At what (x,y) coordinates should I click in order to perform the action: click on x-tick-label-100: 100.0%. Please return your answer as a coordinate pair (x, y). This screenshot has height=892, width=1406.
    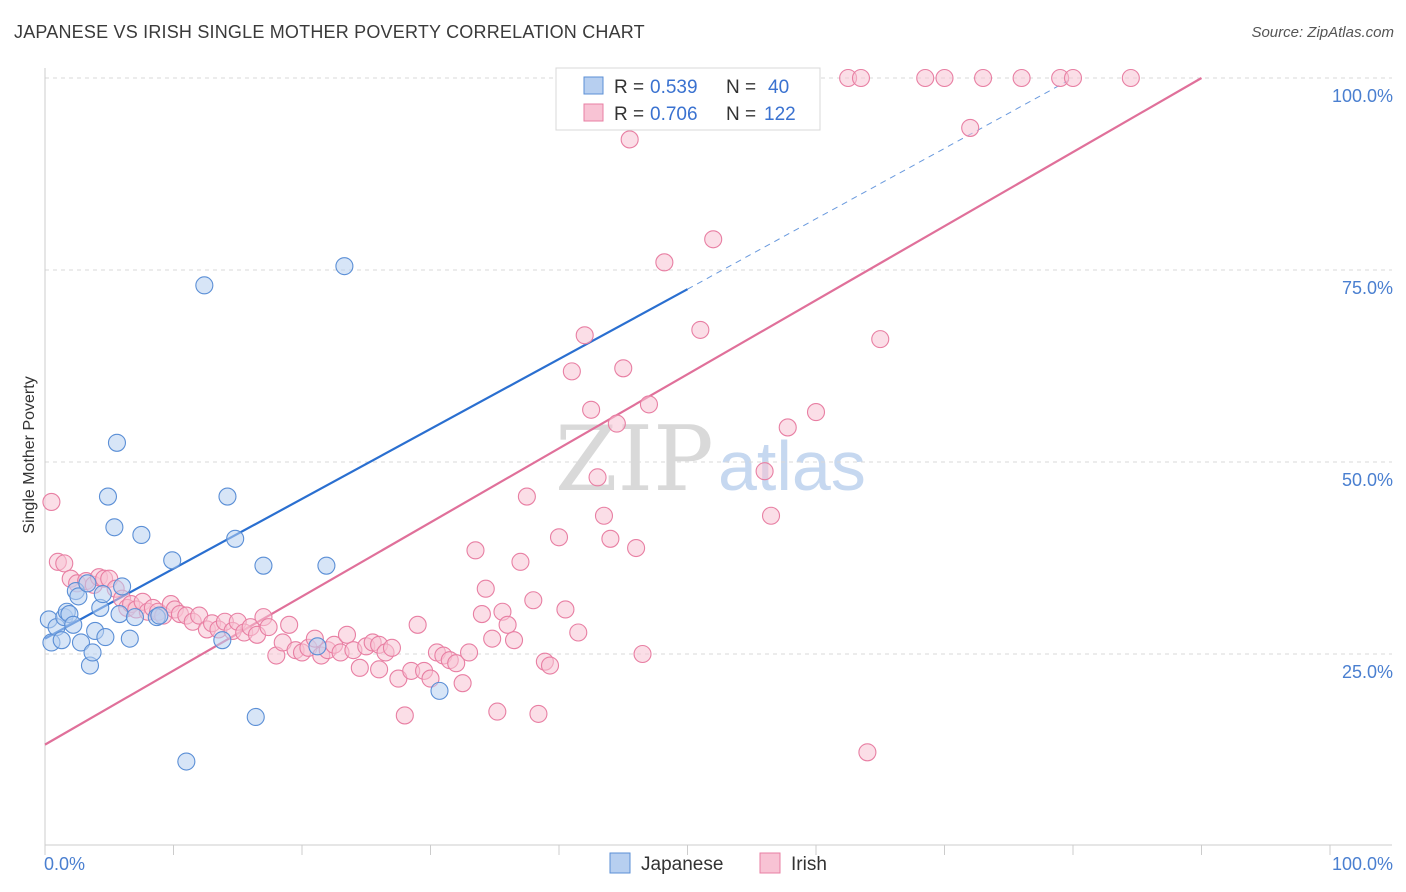
    Looking at the image, I should click on (1362, 864).